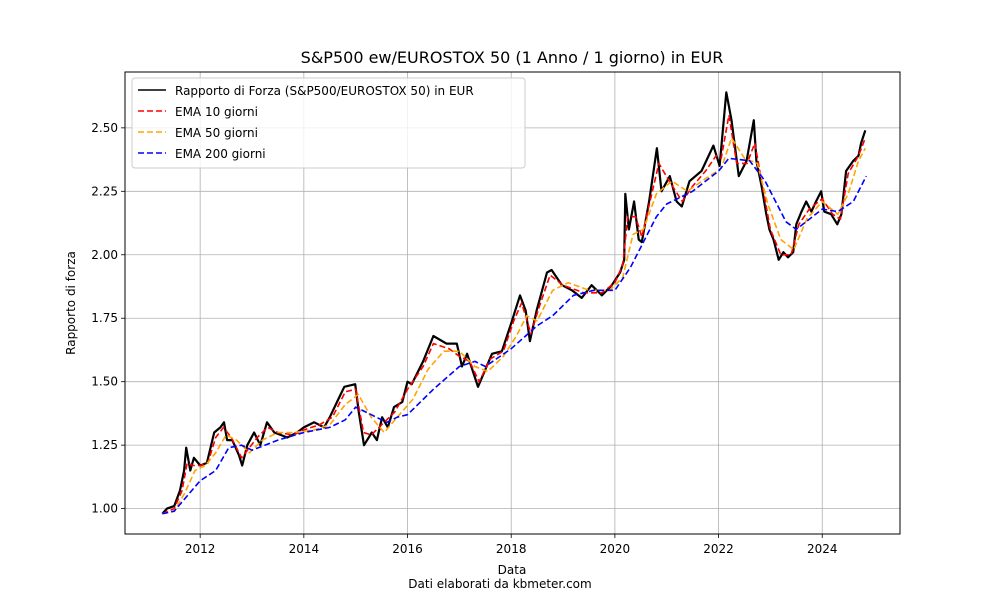 This screenshot has height=600, width=1000. What do you see at coordinates (216, 133) in the screenshot?
I see `legend-label-ema50: EMA 50 giorni` at bounding box center [216, 133].